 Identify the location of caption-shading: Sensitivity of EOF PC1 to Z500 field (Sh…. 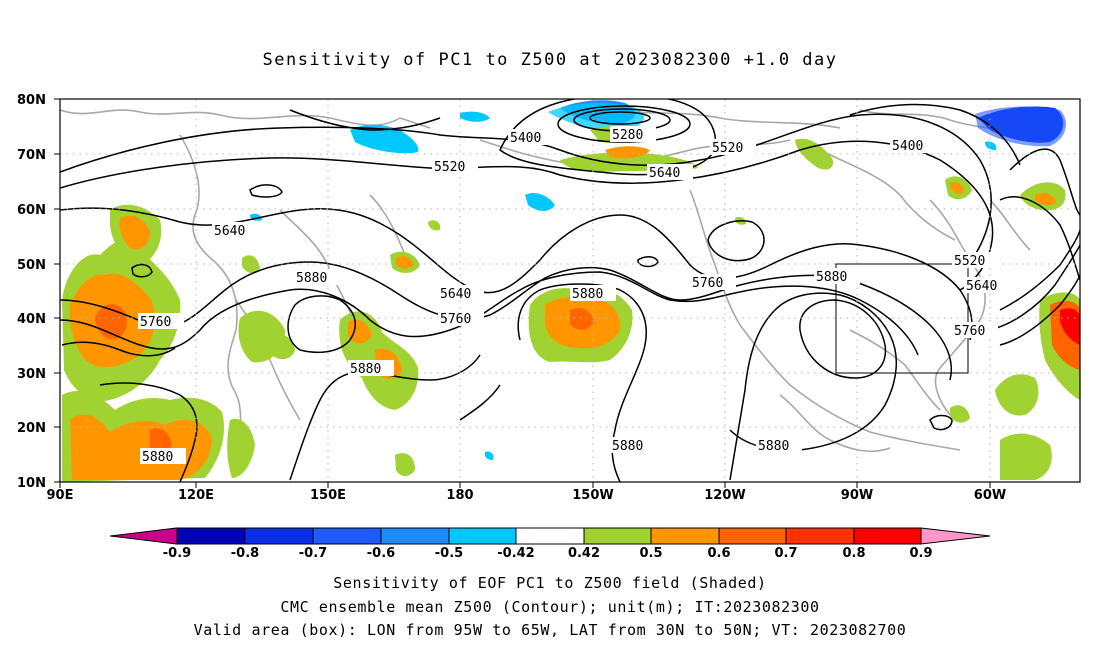
(550, 583).